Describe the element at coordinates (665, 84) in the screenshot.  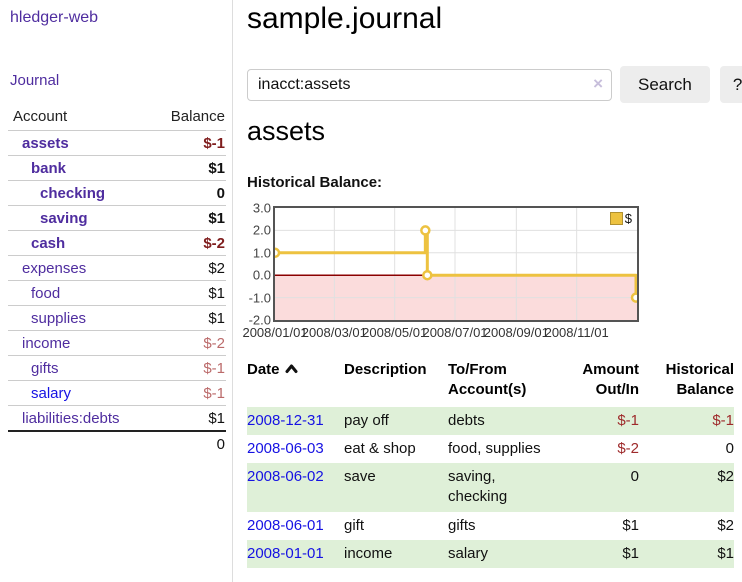
I see `search-button: Search` at that location.